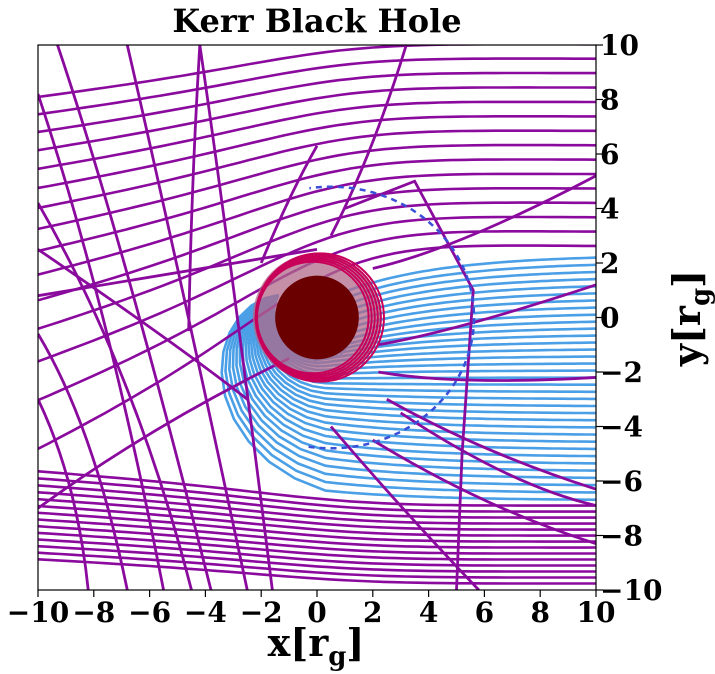  I want to click on x-tick-label: −8, so click(93, 612).